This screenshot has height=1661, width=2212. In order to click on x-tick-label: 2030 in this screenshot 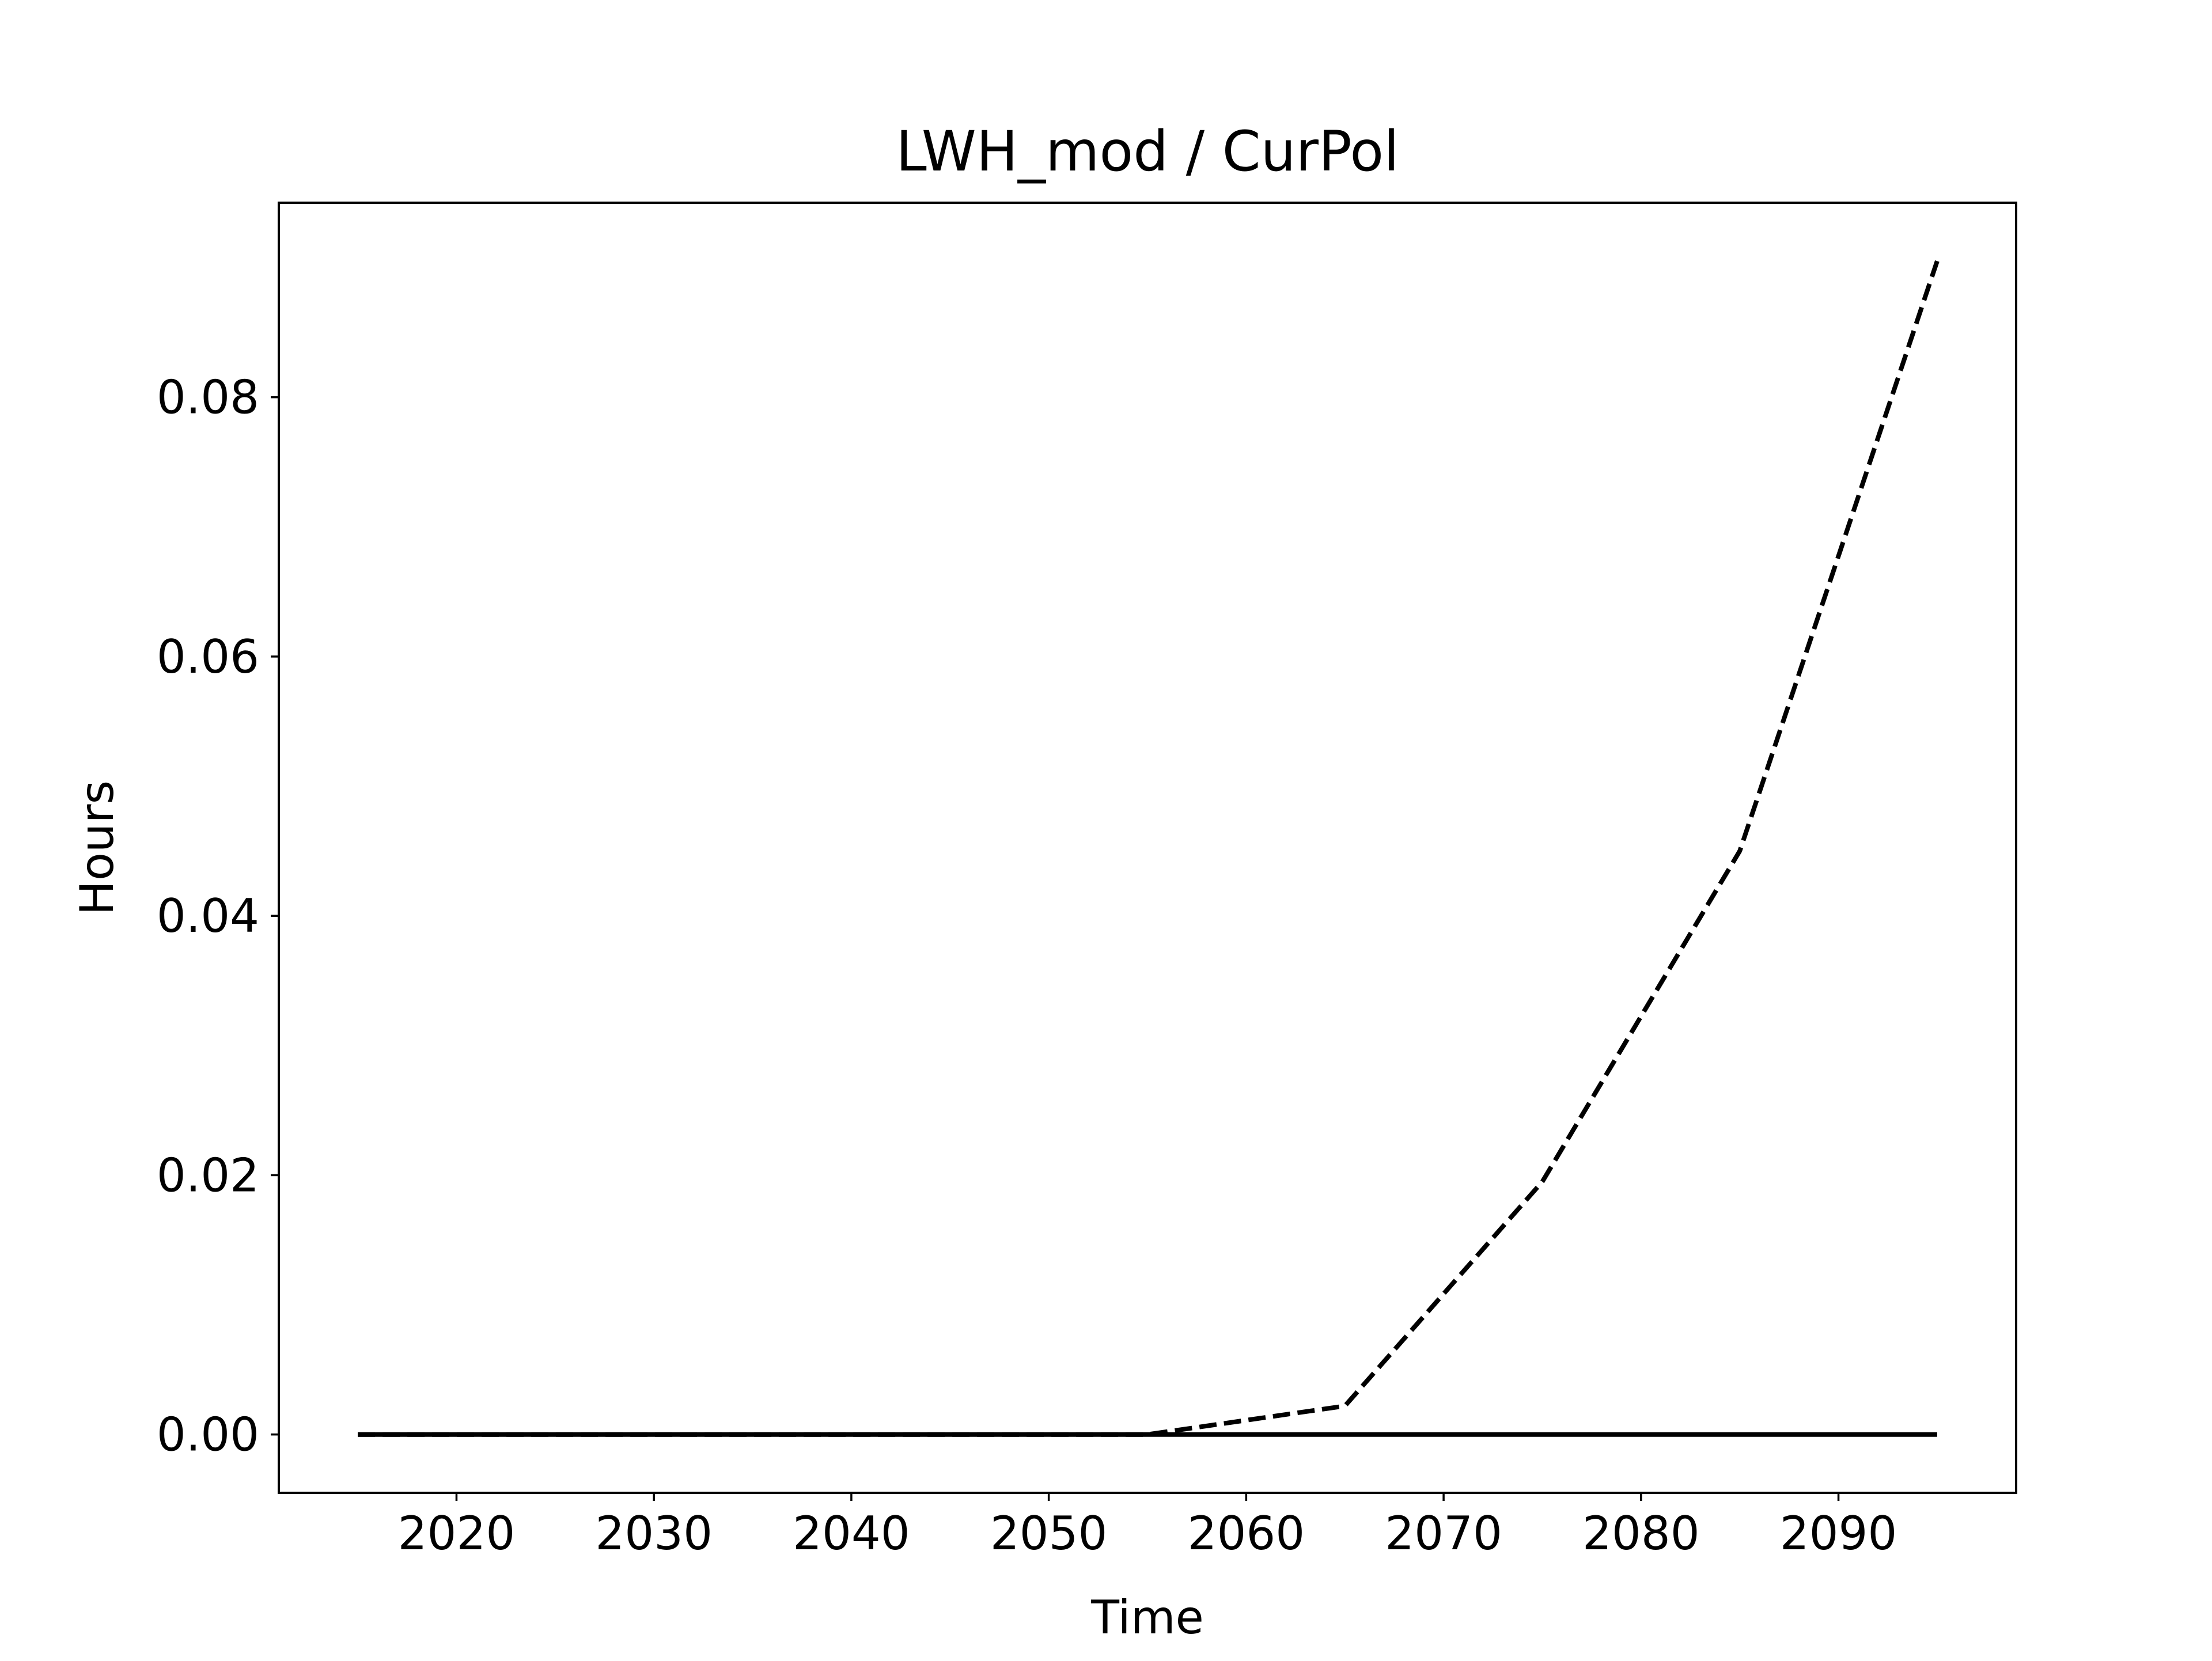, I will do `click(654, 1533)`.